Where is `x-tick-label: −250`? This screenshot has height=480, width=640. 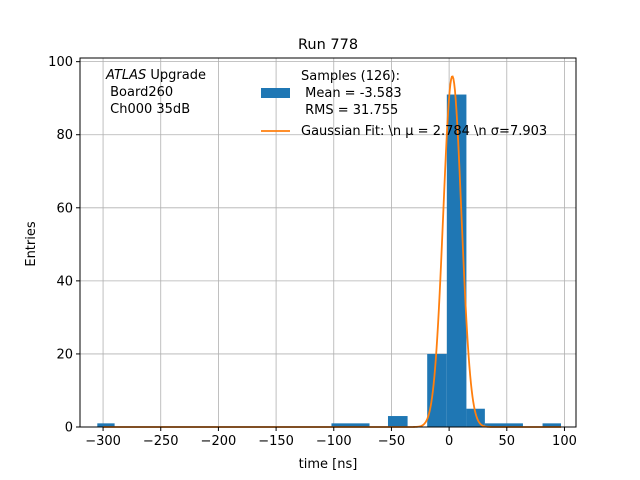
x-tick-label: −250 is located at coordinates (161, 441).